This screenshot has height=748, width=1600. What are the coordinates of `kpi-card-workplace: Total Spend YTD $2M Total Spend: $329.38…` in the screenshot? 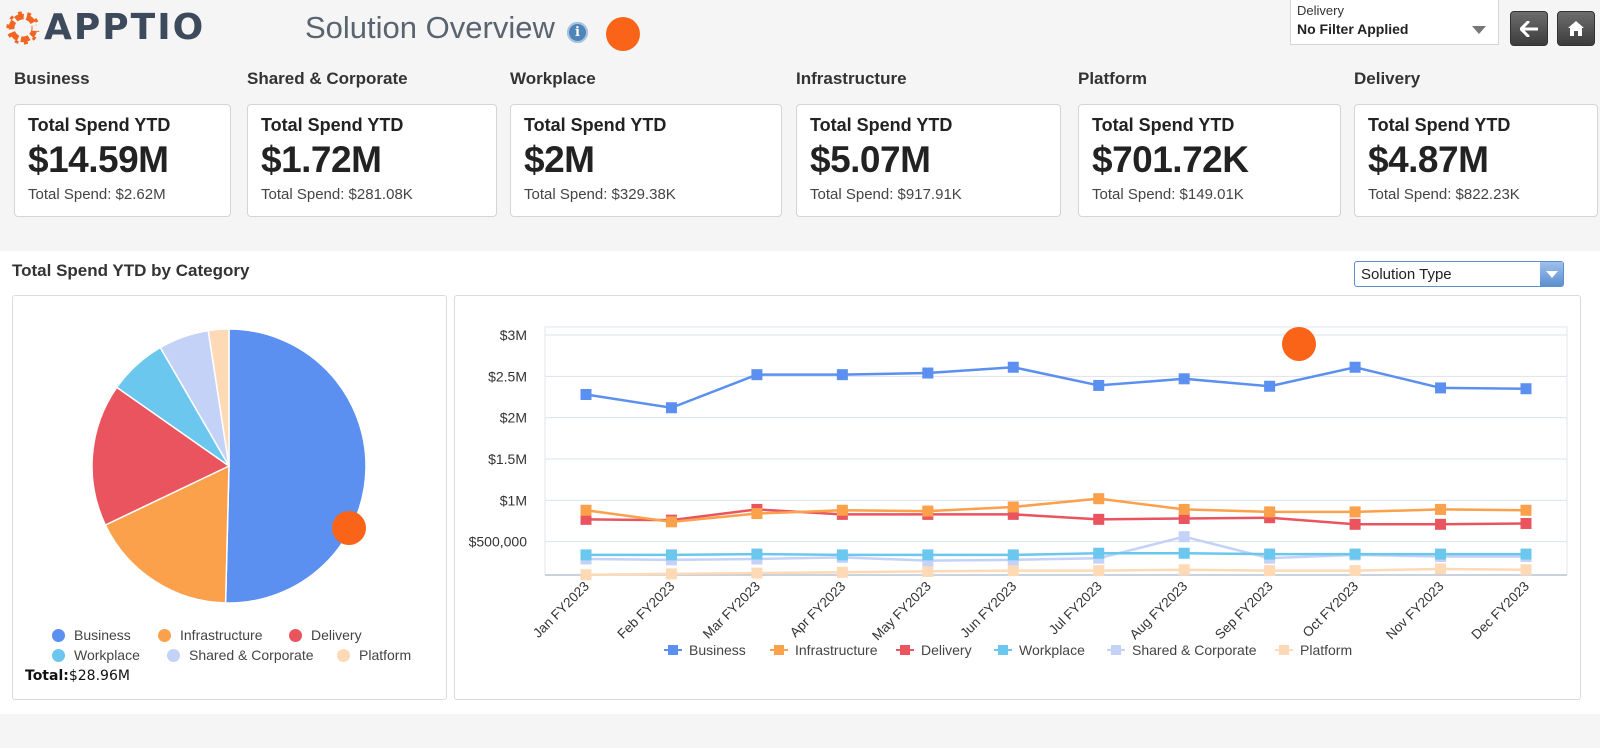 It's located at (646, 160).